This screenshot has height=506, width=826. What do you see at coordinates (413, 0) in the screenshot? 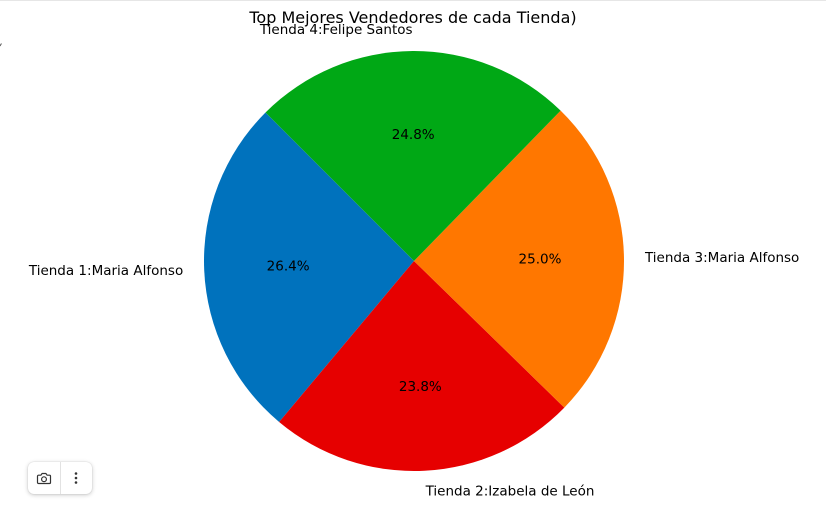
I see `top-divider` at bounding box center [413, 0].